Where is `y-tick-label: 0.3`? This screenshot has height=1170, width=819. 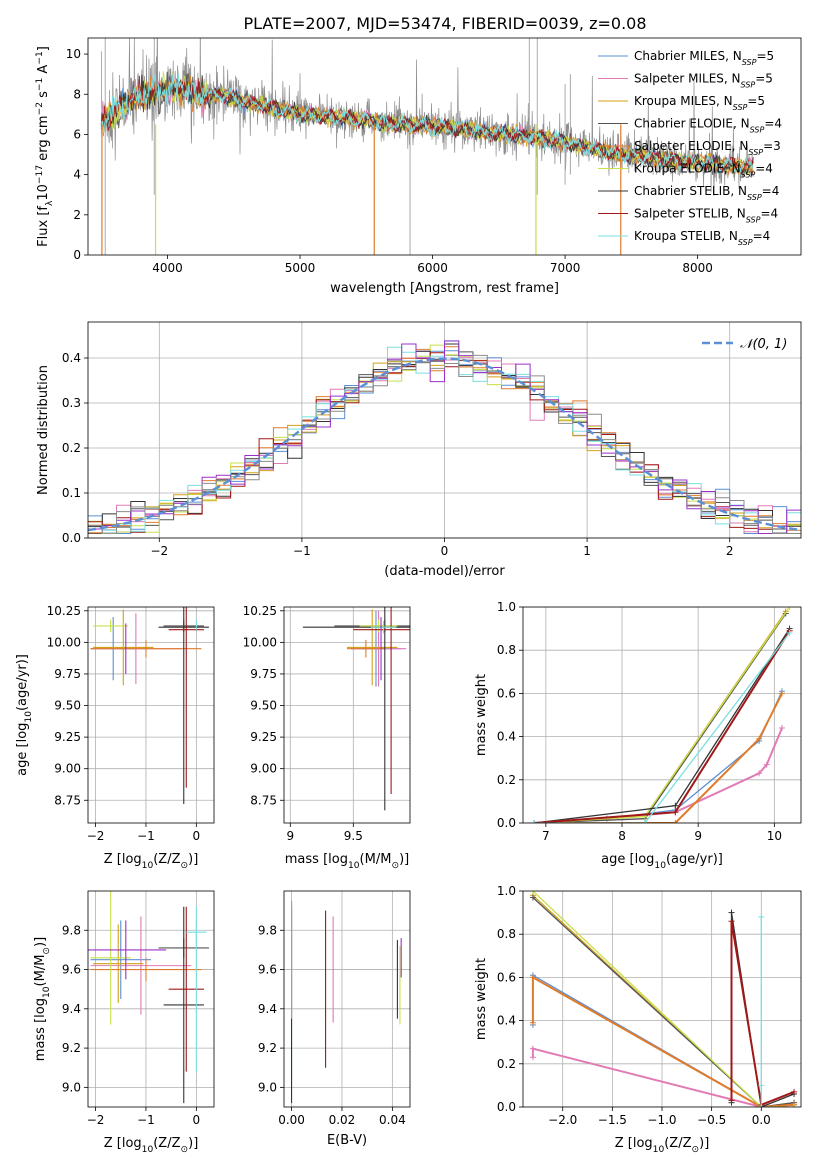
y-tick-label: 0.3 is located at coordinates (71, 403).